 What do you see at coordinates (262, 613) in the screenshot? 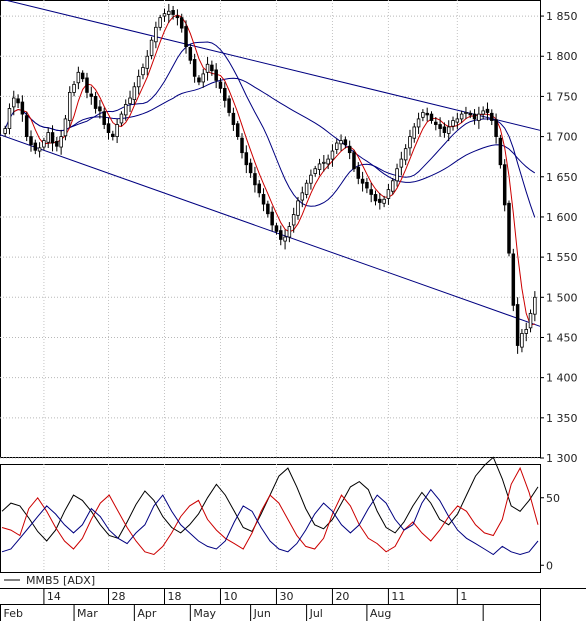
I see `month-tick-label: Jun` at bounding box center [262, 613].